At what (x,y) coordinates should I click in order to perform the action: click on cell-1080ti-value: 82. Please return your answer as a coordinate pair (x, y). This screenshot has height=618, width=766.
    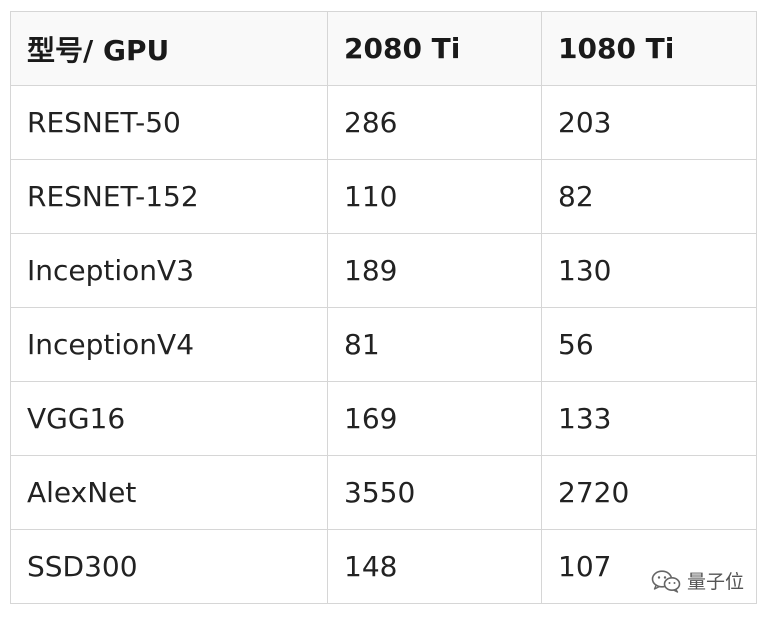
    Looking at the image, I should click on (649, 196).